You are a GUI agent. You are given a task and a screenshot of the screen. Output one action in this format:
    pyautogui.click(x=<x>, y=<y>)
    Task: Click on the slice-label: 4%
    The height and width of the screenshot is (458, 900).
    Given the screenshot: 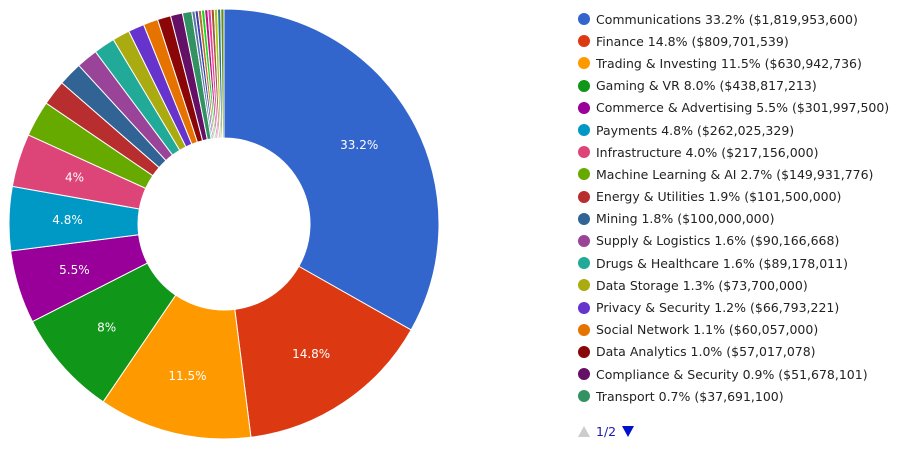 What is the action you would take?
    pyautogui.click(x=74, y=178)
    